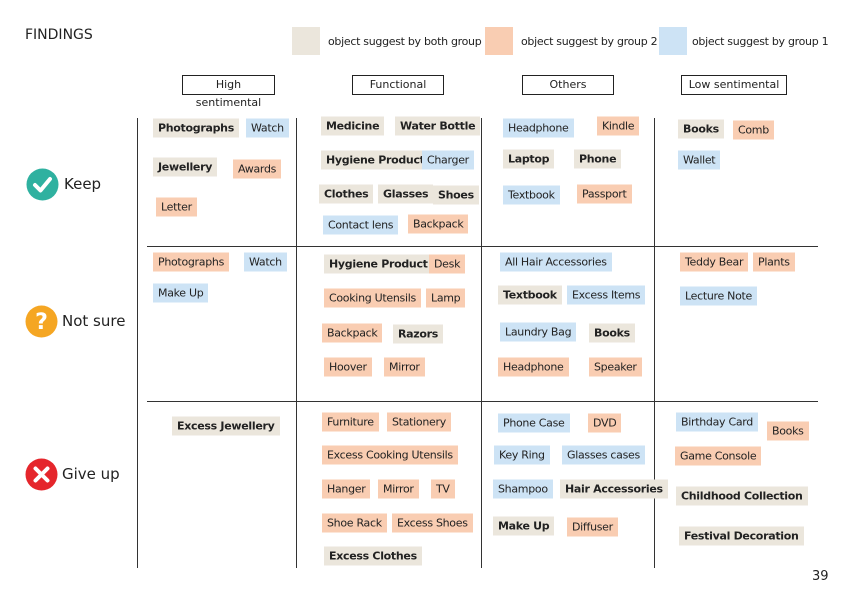  What do you see at coordinates (373, 556) in the screenshot?
I see `item-tag: Excess Clothes` at bounding box center [373, 556].